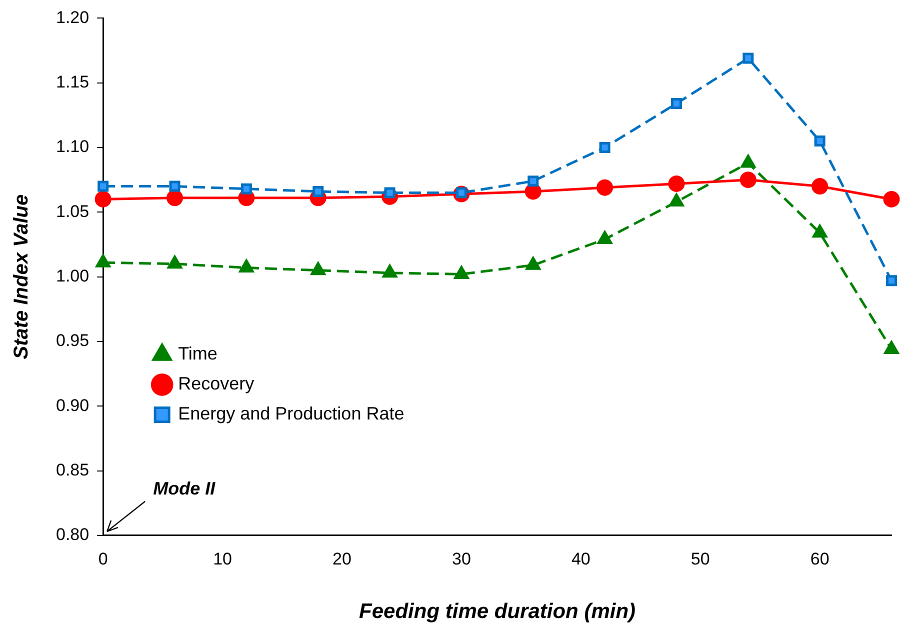  Describe the element at coordinates (222, 558) in the screenshot. I see `x-tick-label: 10` at that location.